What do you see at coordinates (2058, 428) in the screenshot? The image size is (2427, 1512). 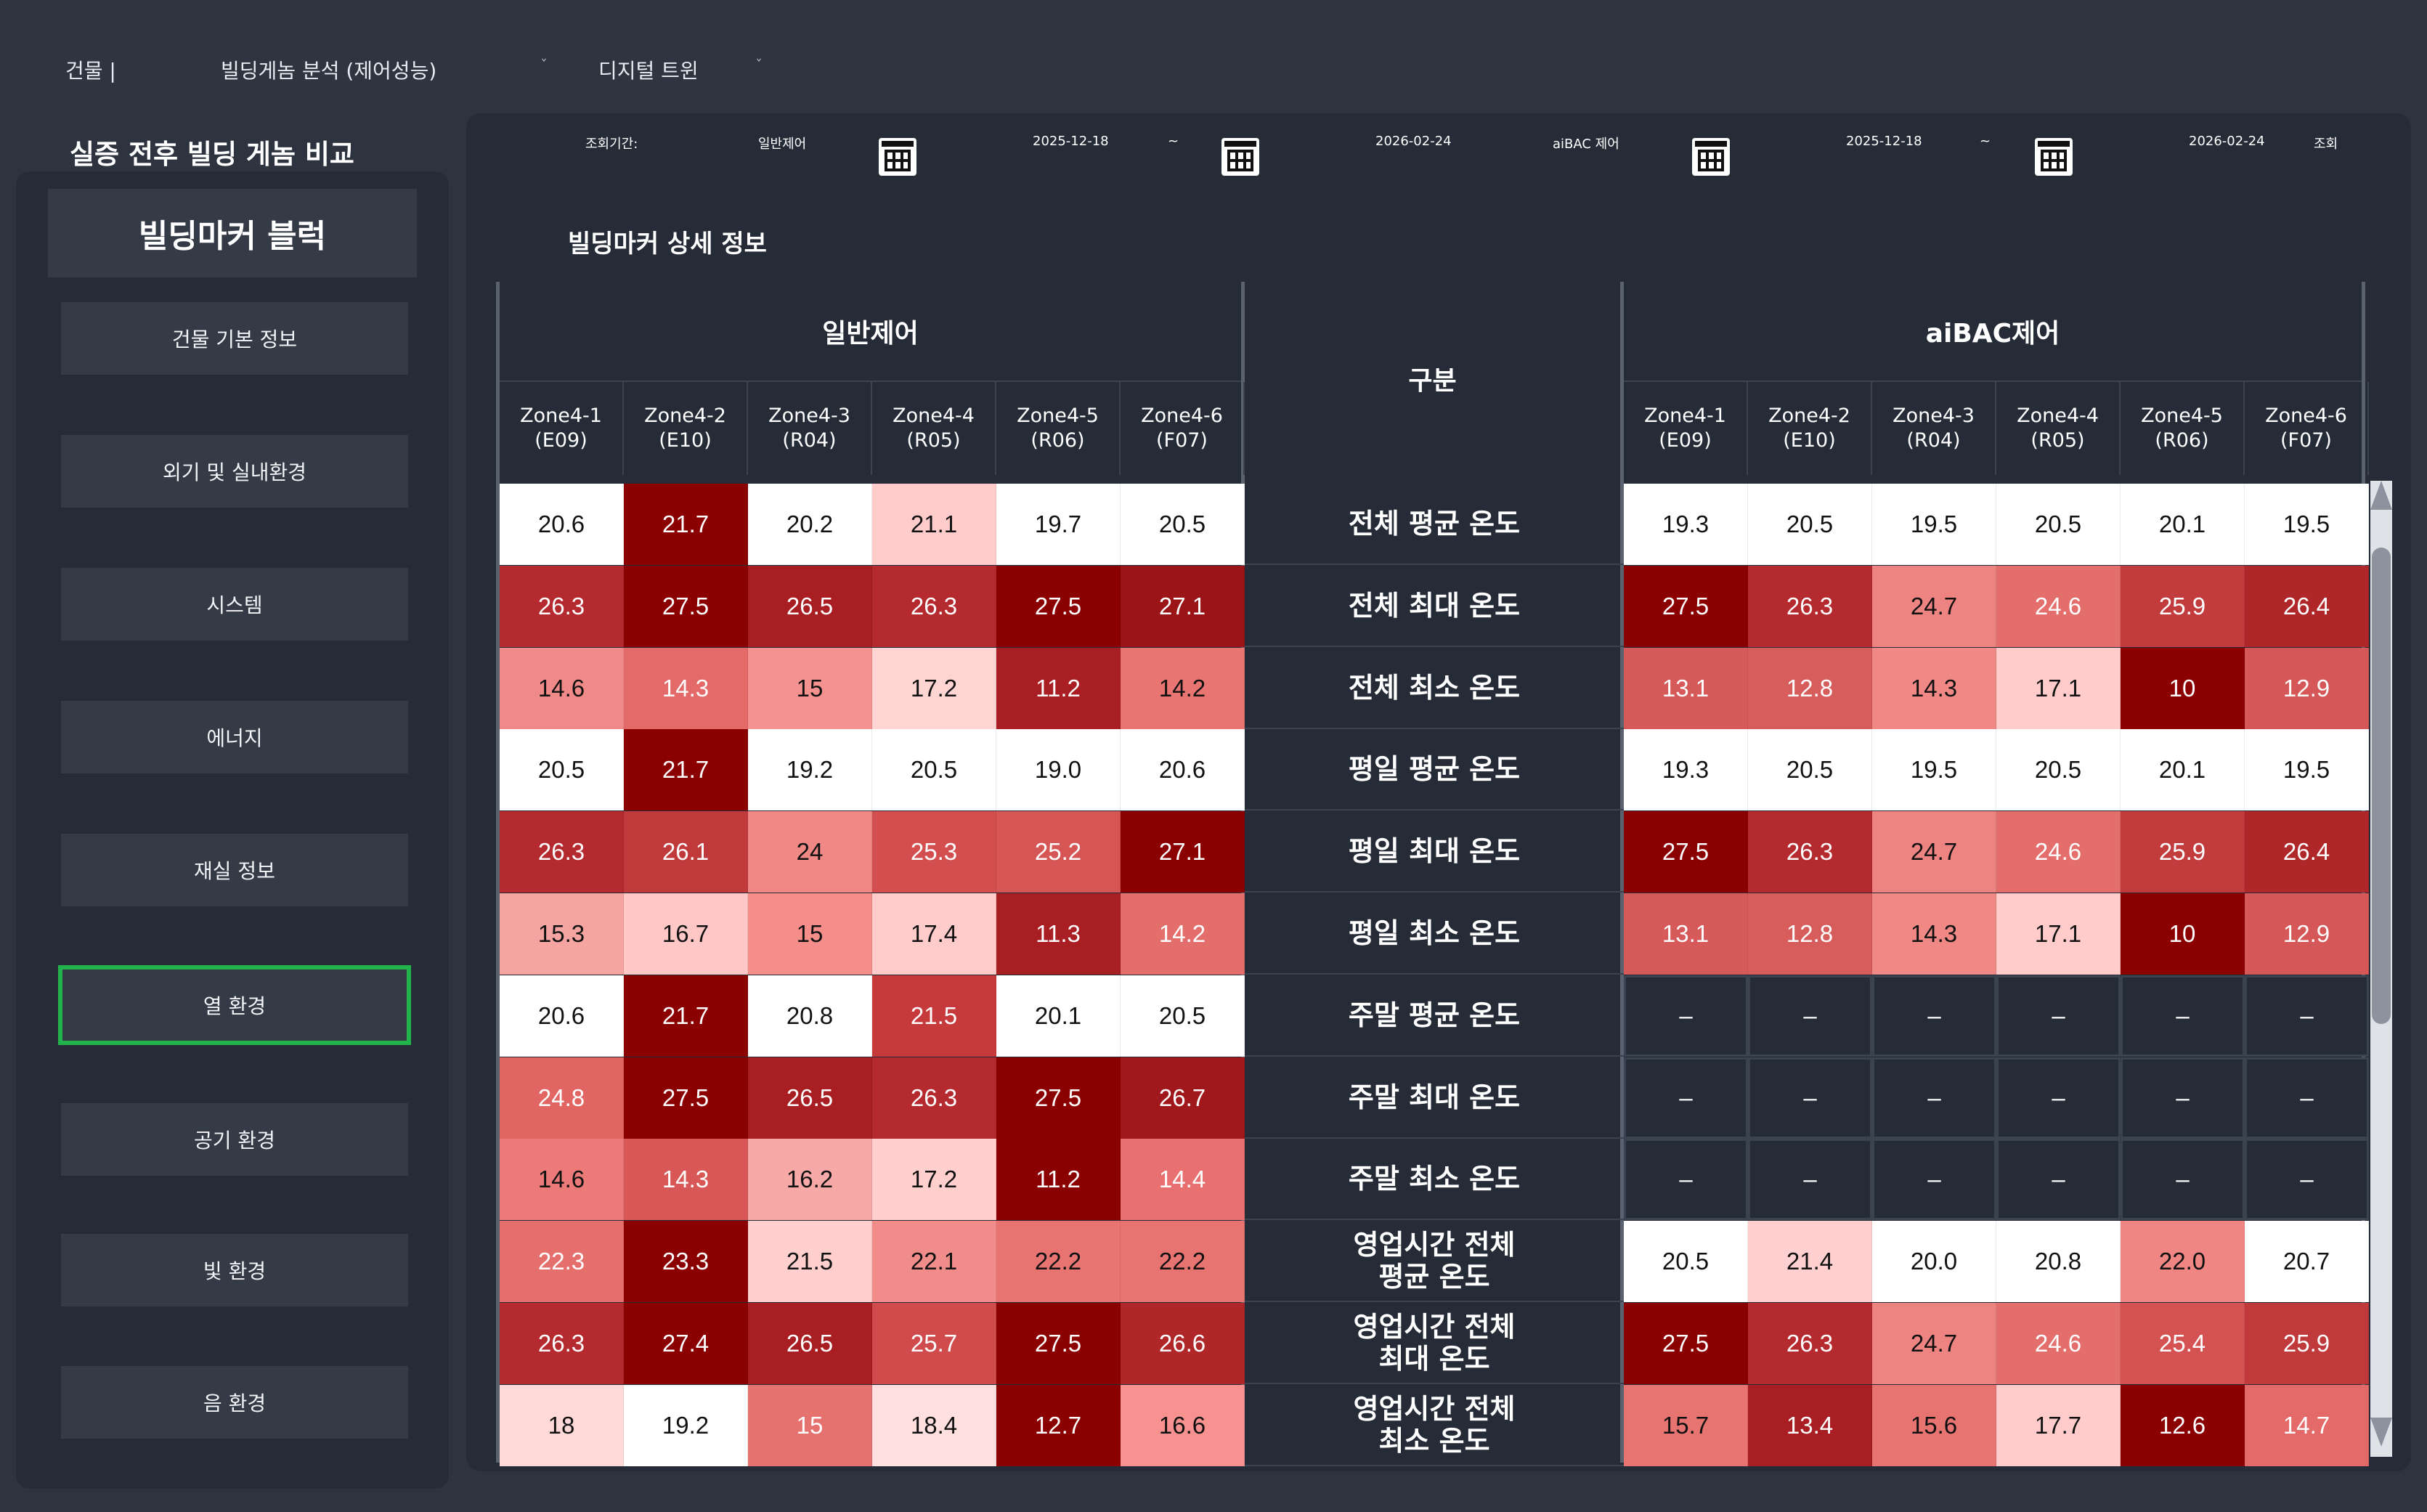 I see `zone-header-aibac-4: Zone4-4 (R05)` at bounding box center [2058, 428].